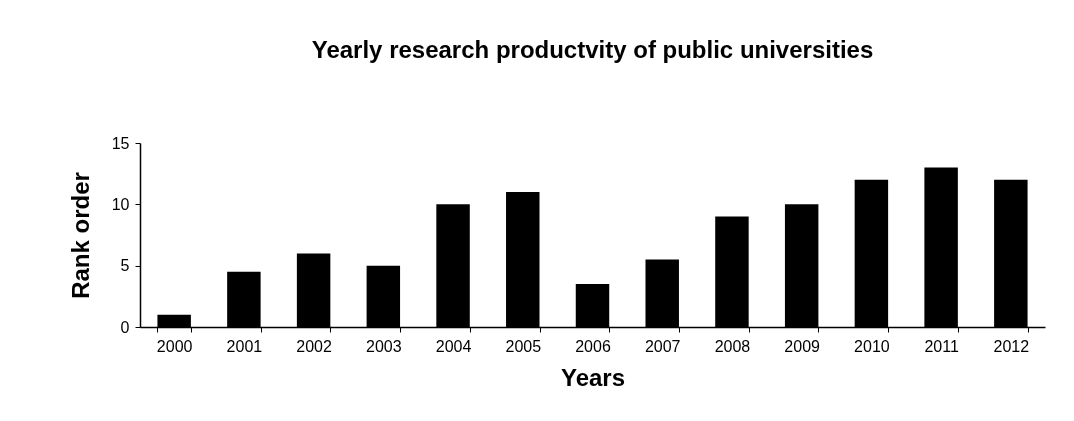 The height and width of the screenshot is (421, 1074). I want to click on x-tick-label: 2008, so click(732, 346).